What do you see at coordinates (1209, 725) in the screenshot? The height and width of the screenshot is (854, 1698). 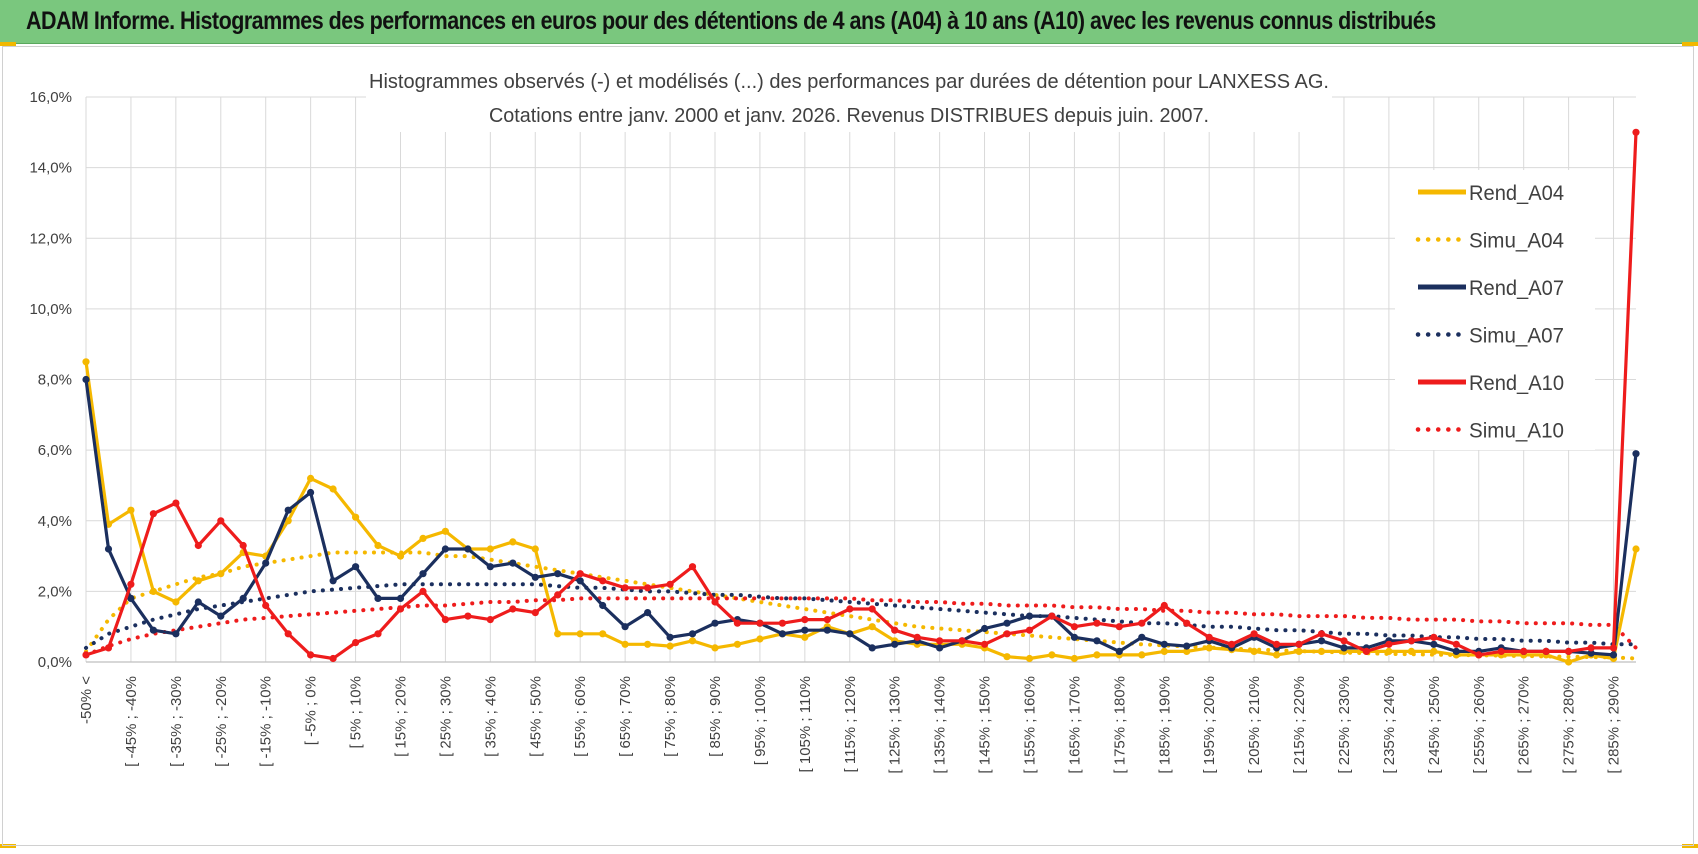 I see `x-tick-label: [ 195% ; 200%` at bounding box center [1209, 725].